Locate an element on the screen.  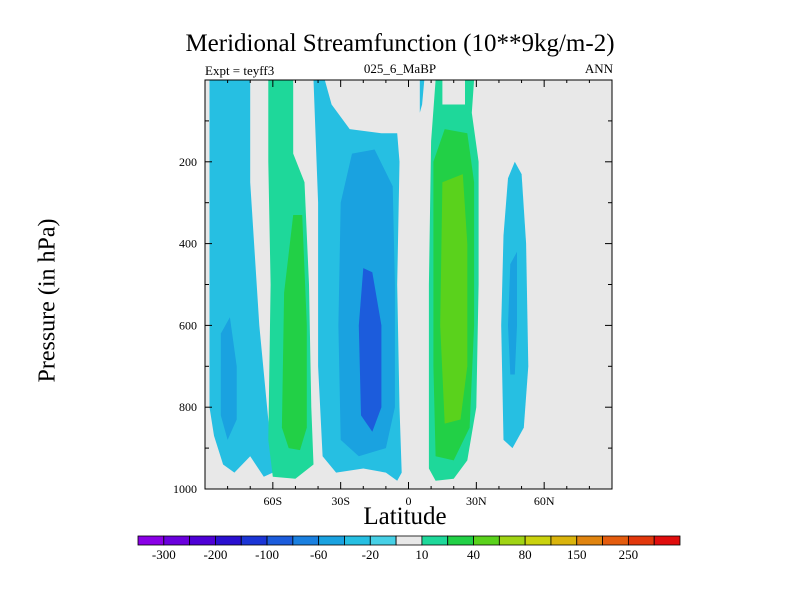
colorbar-label: 250 is located at coordinates (629, 554).